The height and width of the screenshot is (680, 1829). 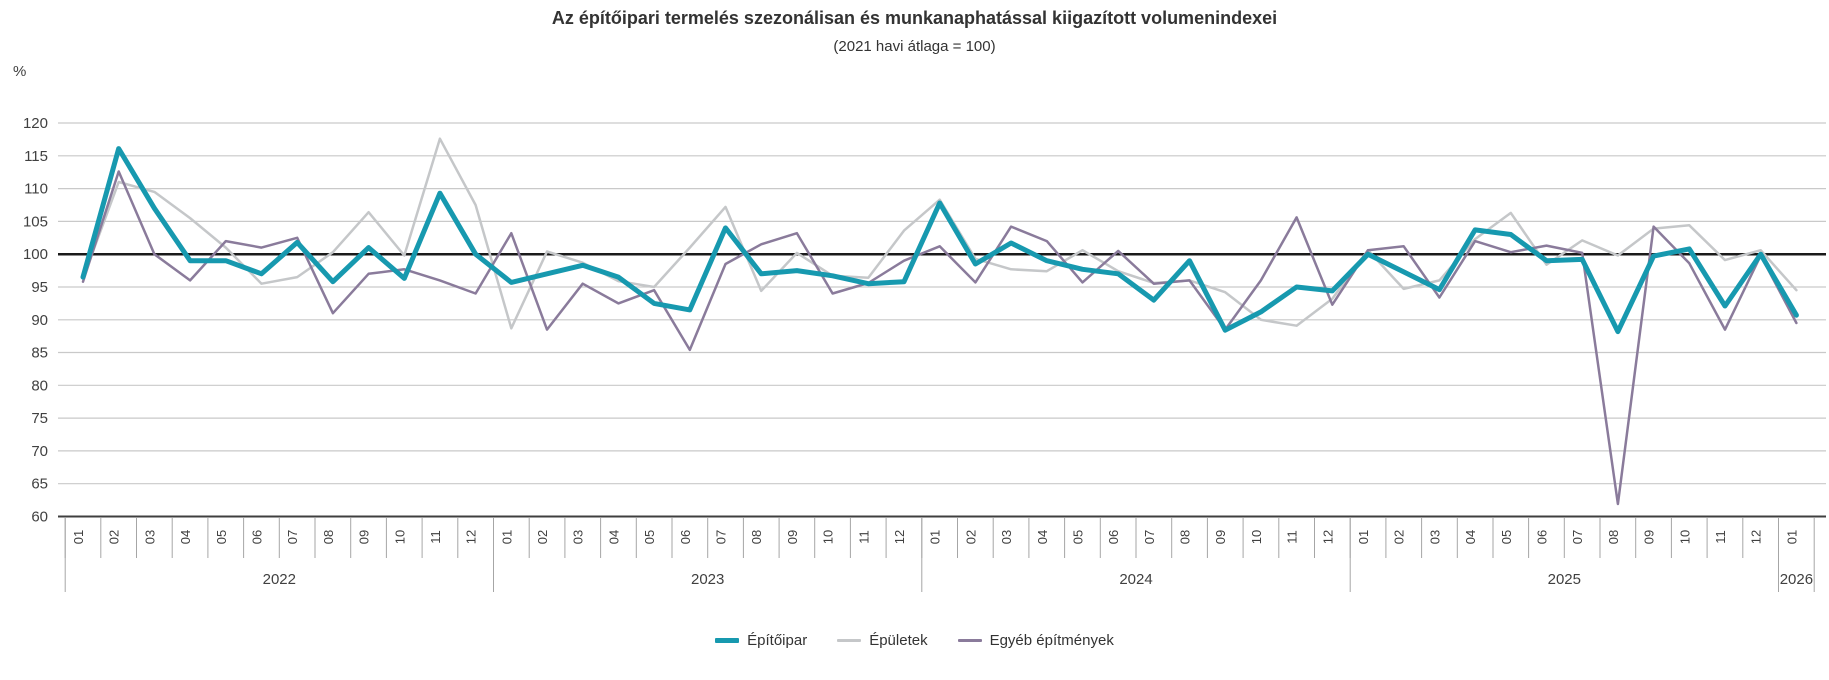 I want to click on y-tick-label-120: 120, so click(x=35, y=123).